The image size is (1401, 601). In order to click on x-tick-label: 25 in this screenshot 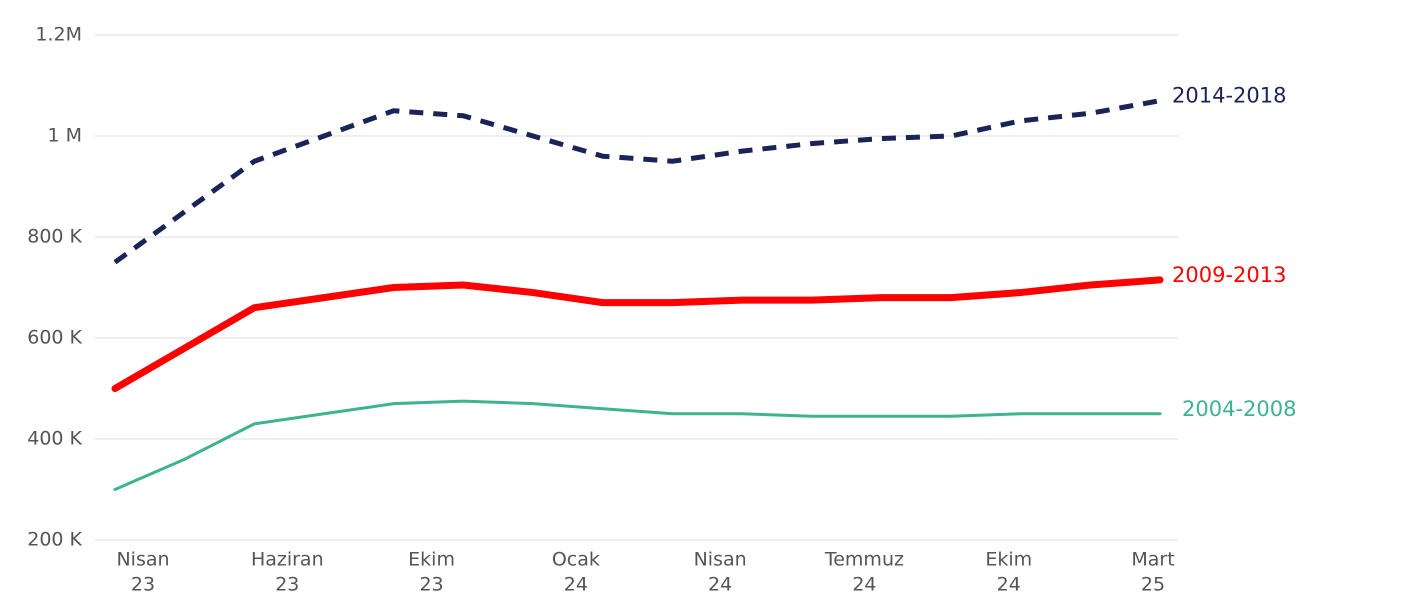, I will do `click(1153, 585)`.